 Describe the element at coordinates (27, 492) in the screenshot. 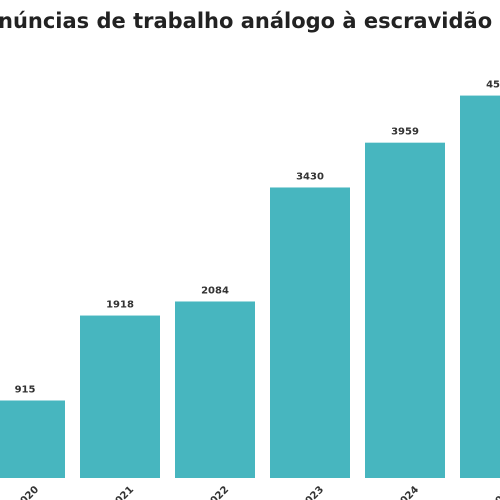

I see `x-tick-label: 2020` at that location.